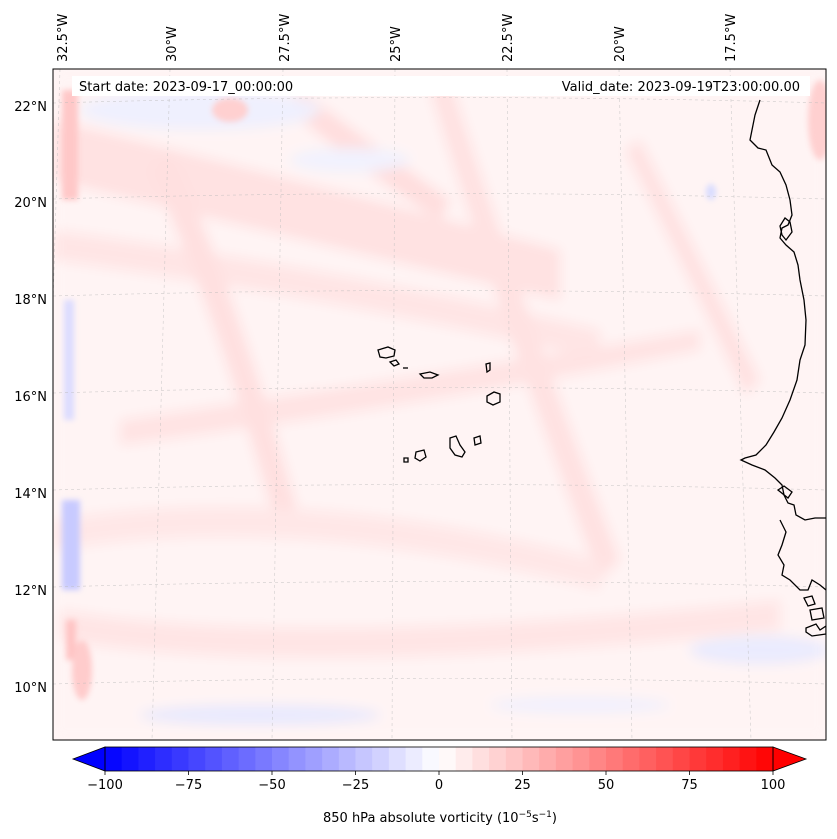  Describe the element at coordinates (186, 87) in the screenshot. I see `start-date-label: Start date: 2023-09-17_00:00:00` at that location.